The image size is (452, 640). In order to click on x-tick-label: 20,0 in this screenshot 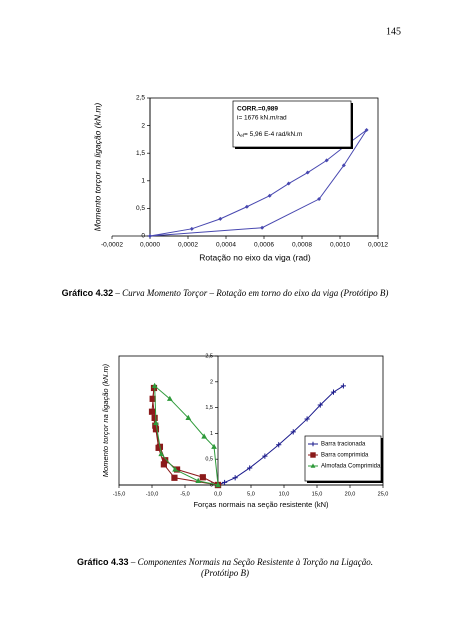, I will do `click(350, 494)`.